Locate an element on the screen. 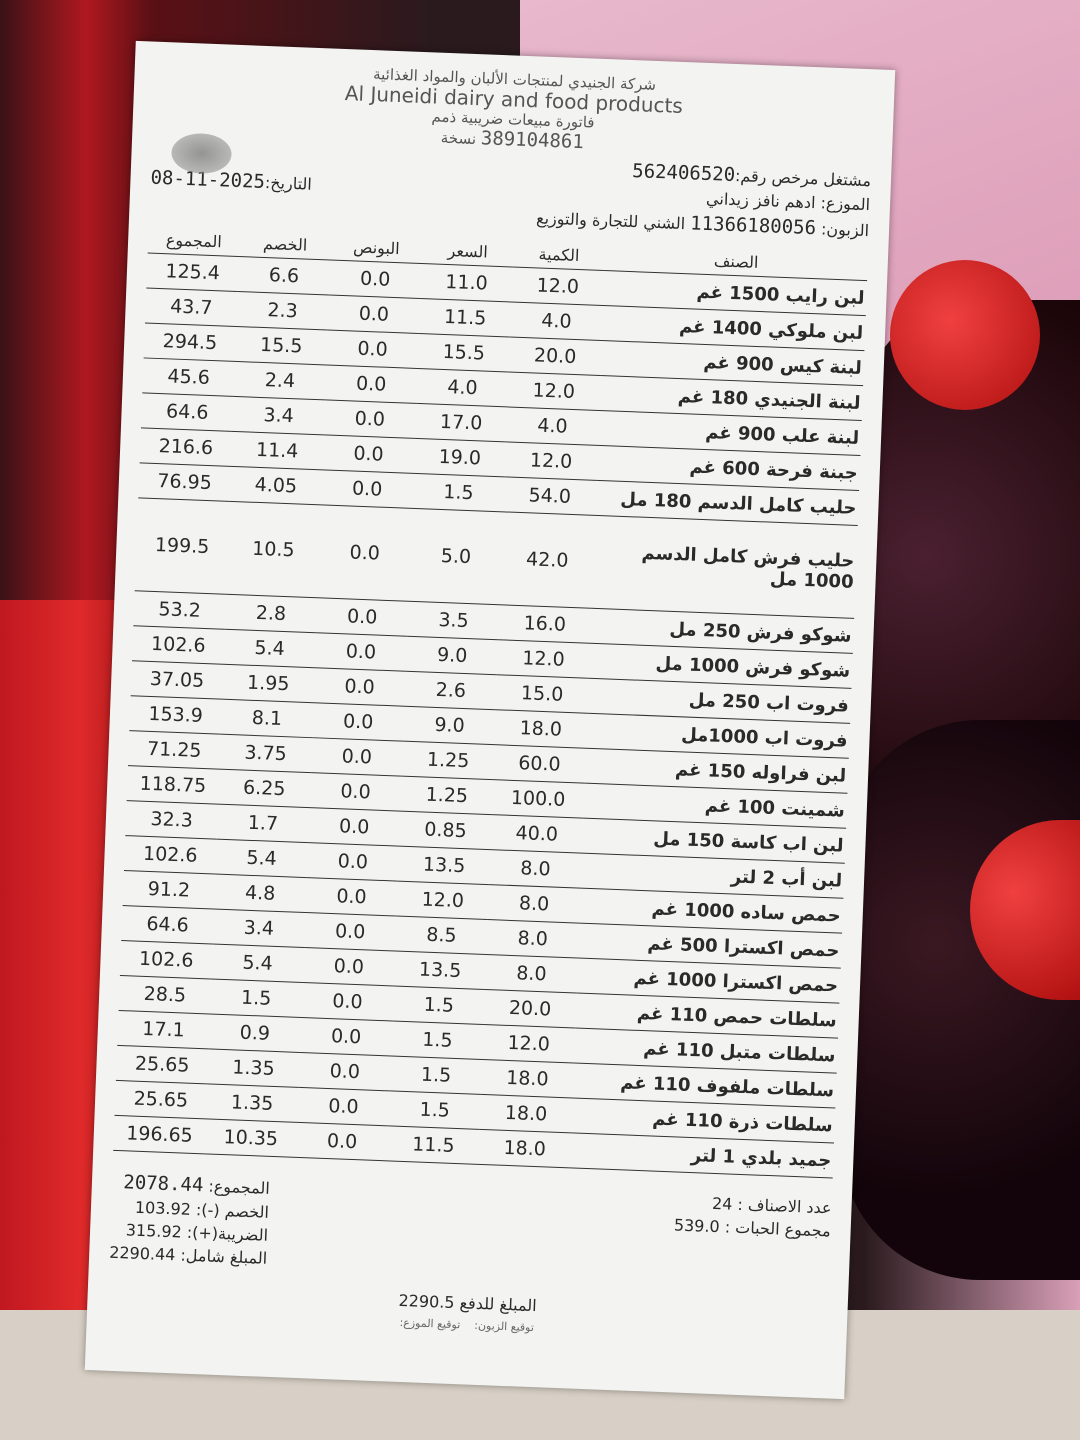 This screenshot has width=1080, height=1440. line-total: 199.5 is located at coordinates (182, 546).